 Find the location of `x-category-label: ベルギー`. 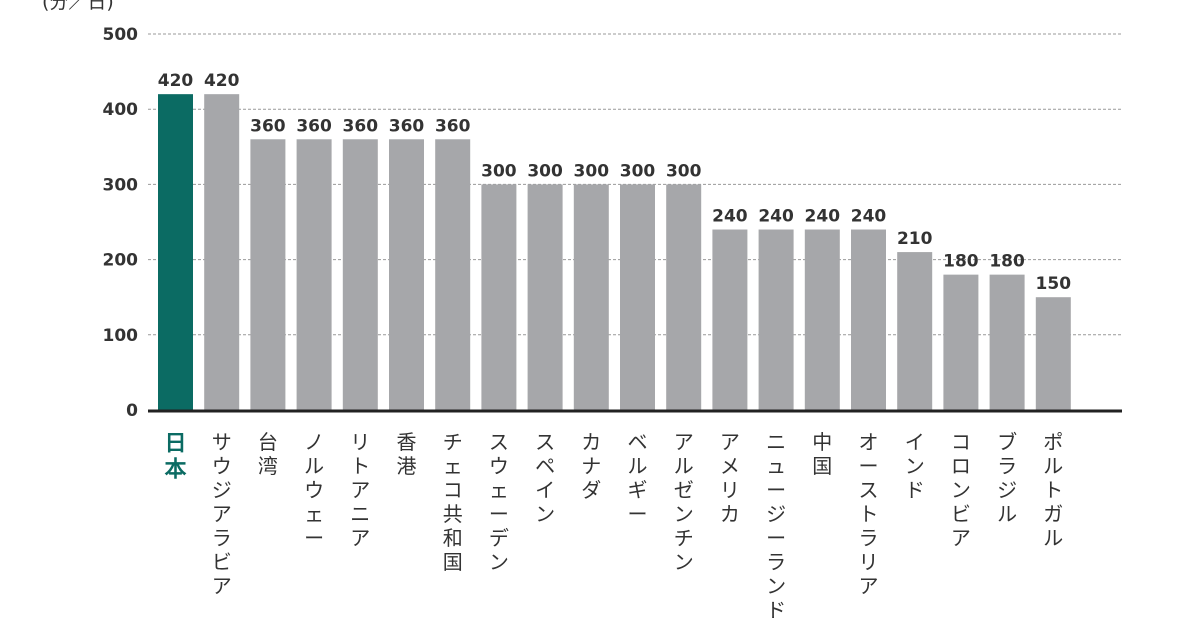

x-category-label: ベルギー is located at coordinates (638, 478).